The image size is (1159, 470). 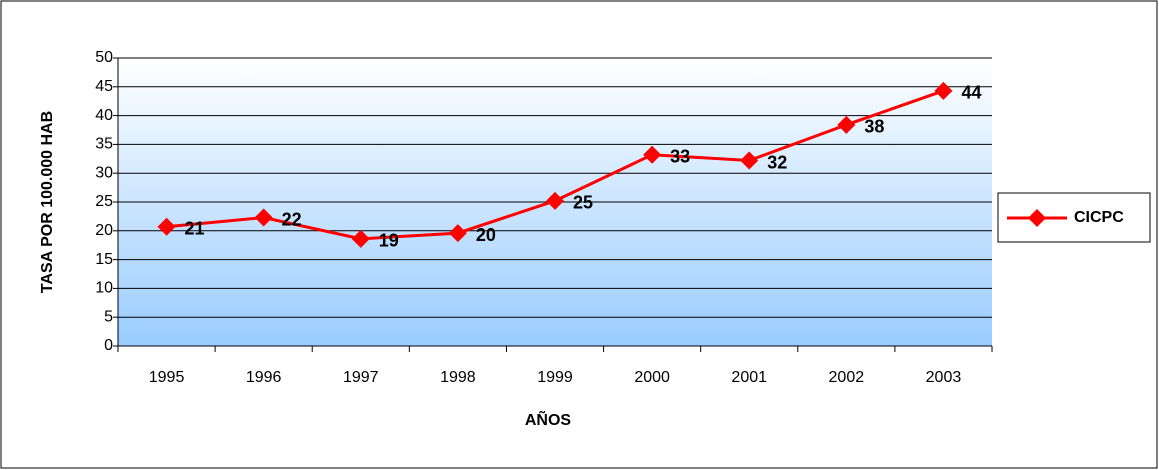 I want to click on legend-marker, so click(x=1037, y=218).